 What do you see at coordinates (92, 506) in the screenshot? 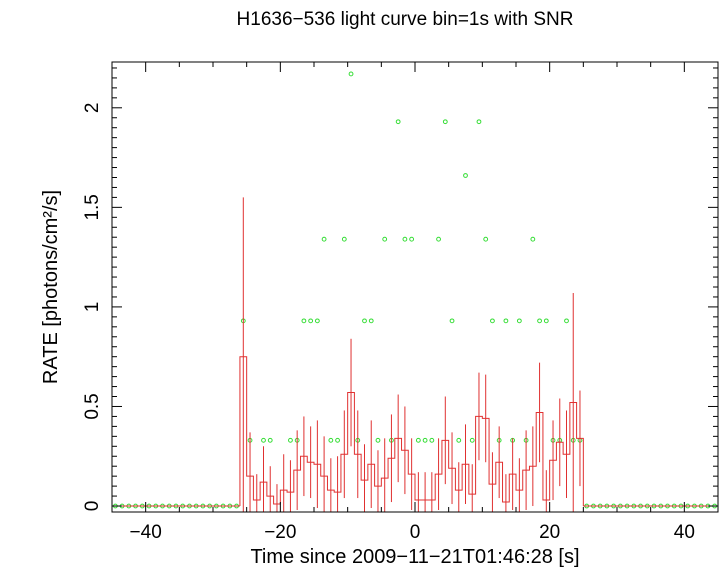
I see `y-tick-label: 0` at bounding box center [92, 506].